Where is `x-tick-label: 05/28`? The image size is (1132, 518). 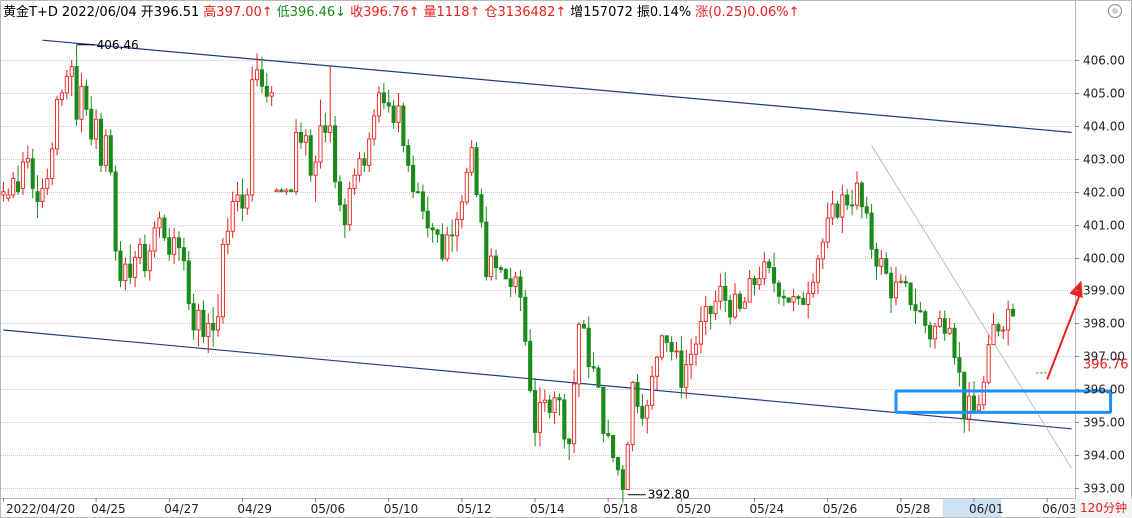 x-tick-label: 05/28 is located at coordinates (913, 509).